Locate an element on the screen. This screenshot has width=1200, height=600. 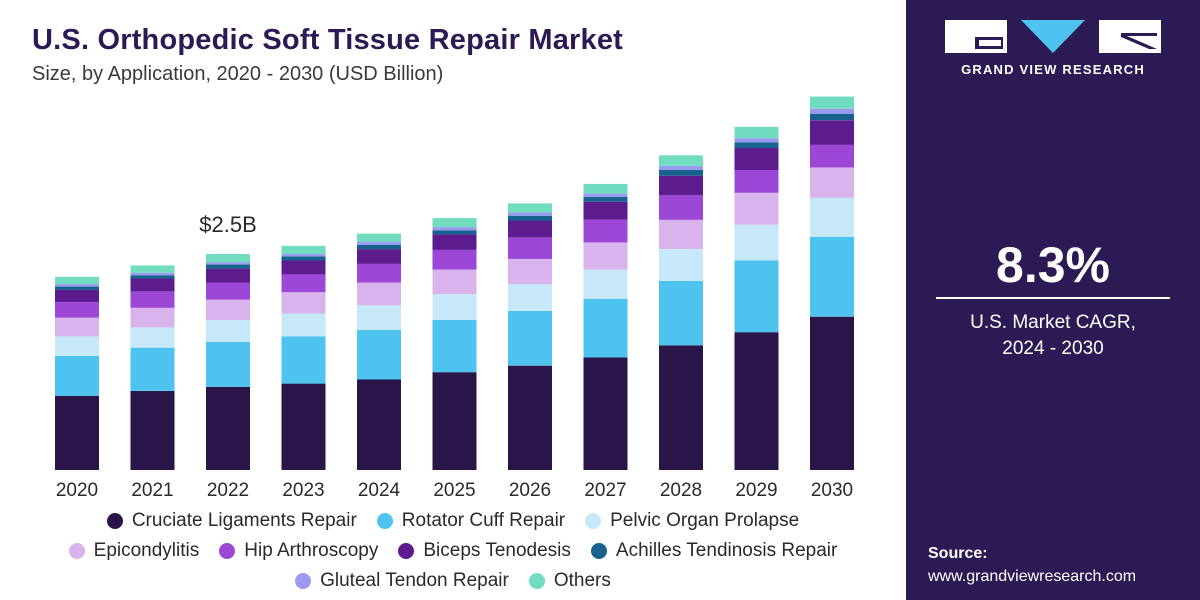
bar-segment-2029-pelvic-organ-prolapse is located at coordinates (756, 242).